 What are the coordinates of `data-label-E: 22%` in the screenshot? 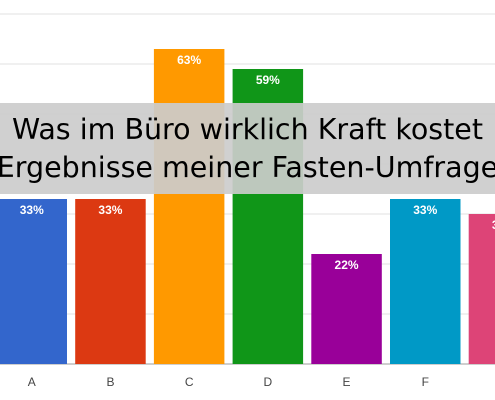 It's located at (347, 265).